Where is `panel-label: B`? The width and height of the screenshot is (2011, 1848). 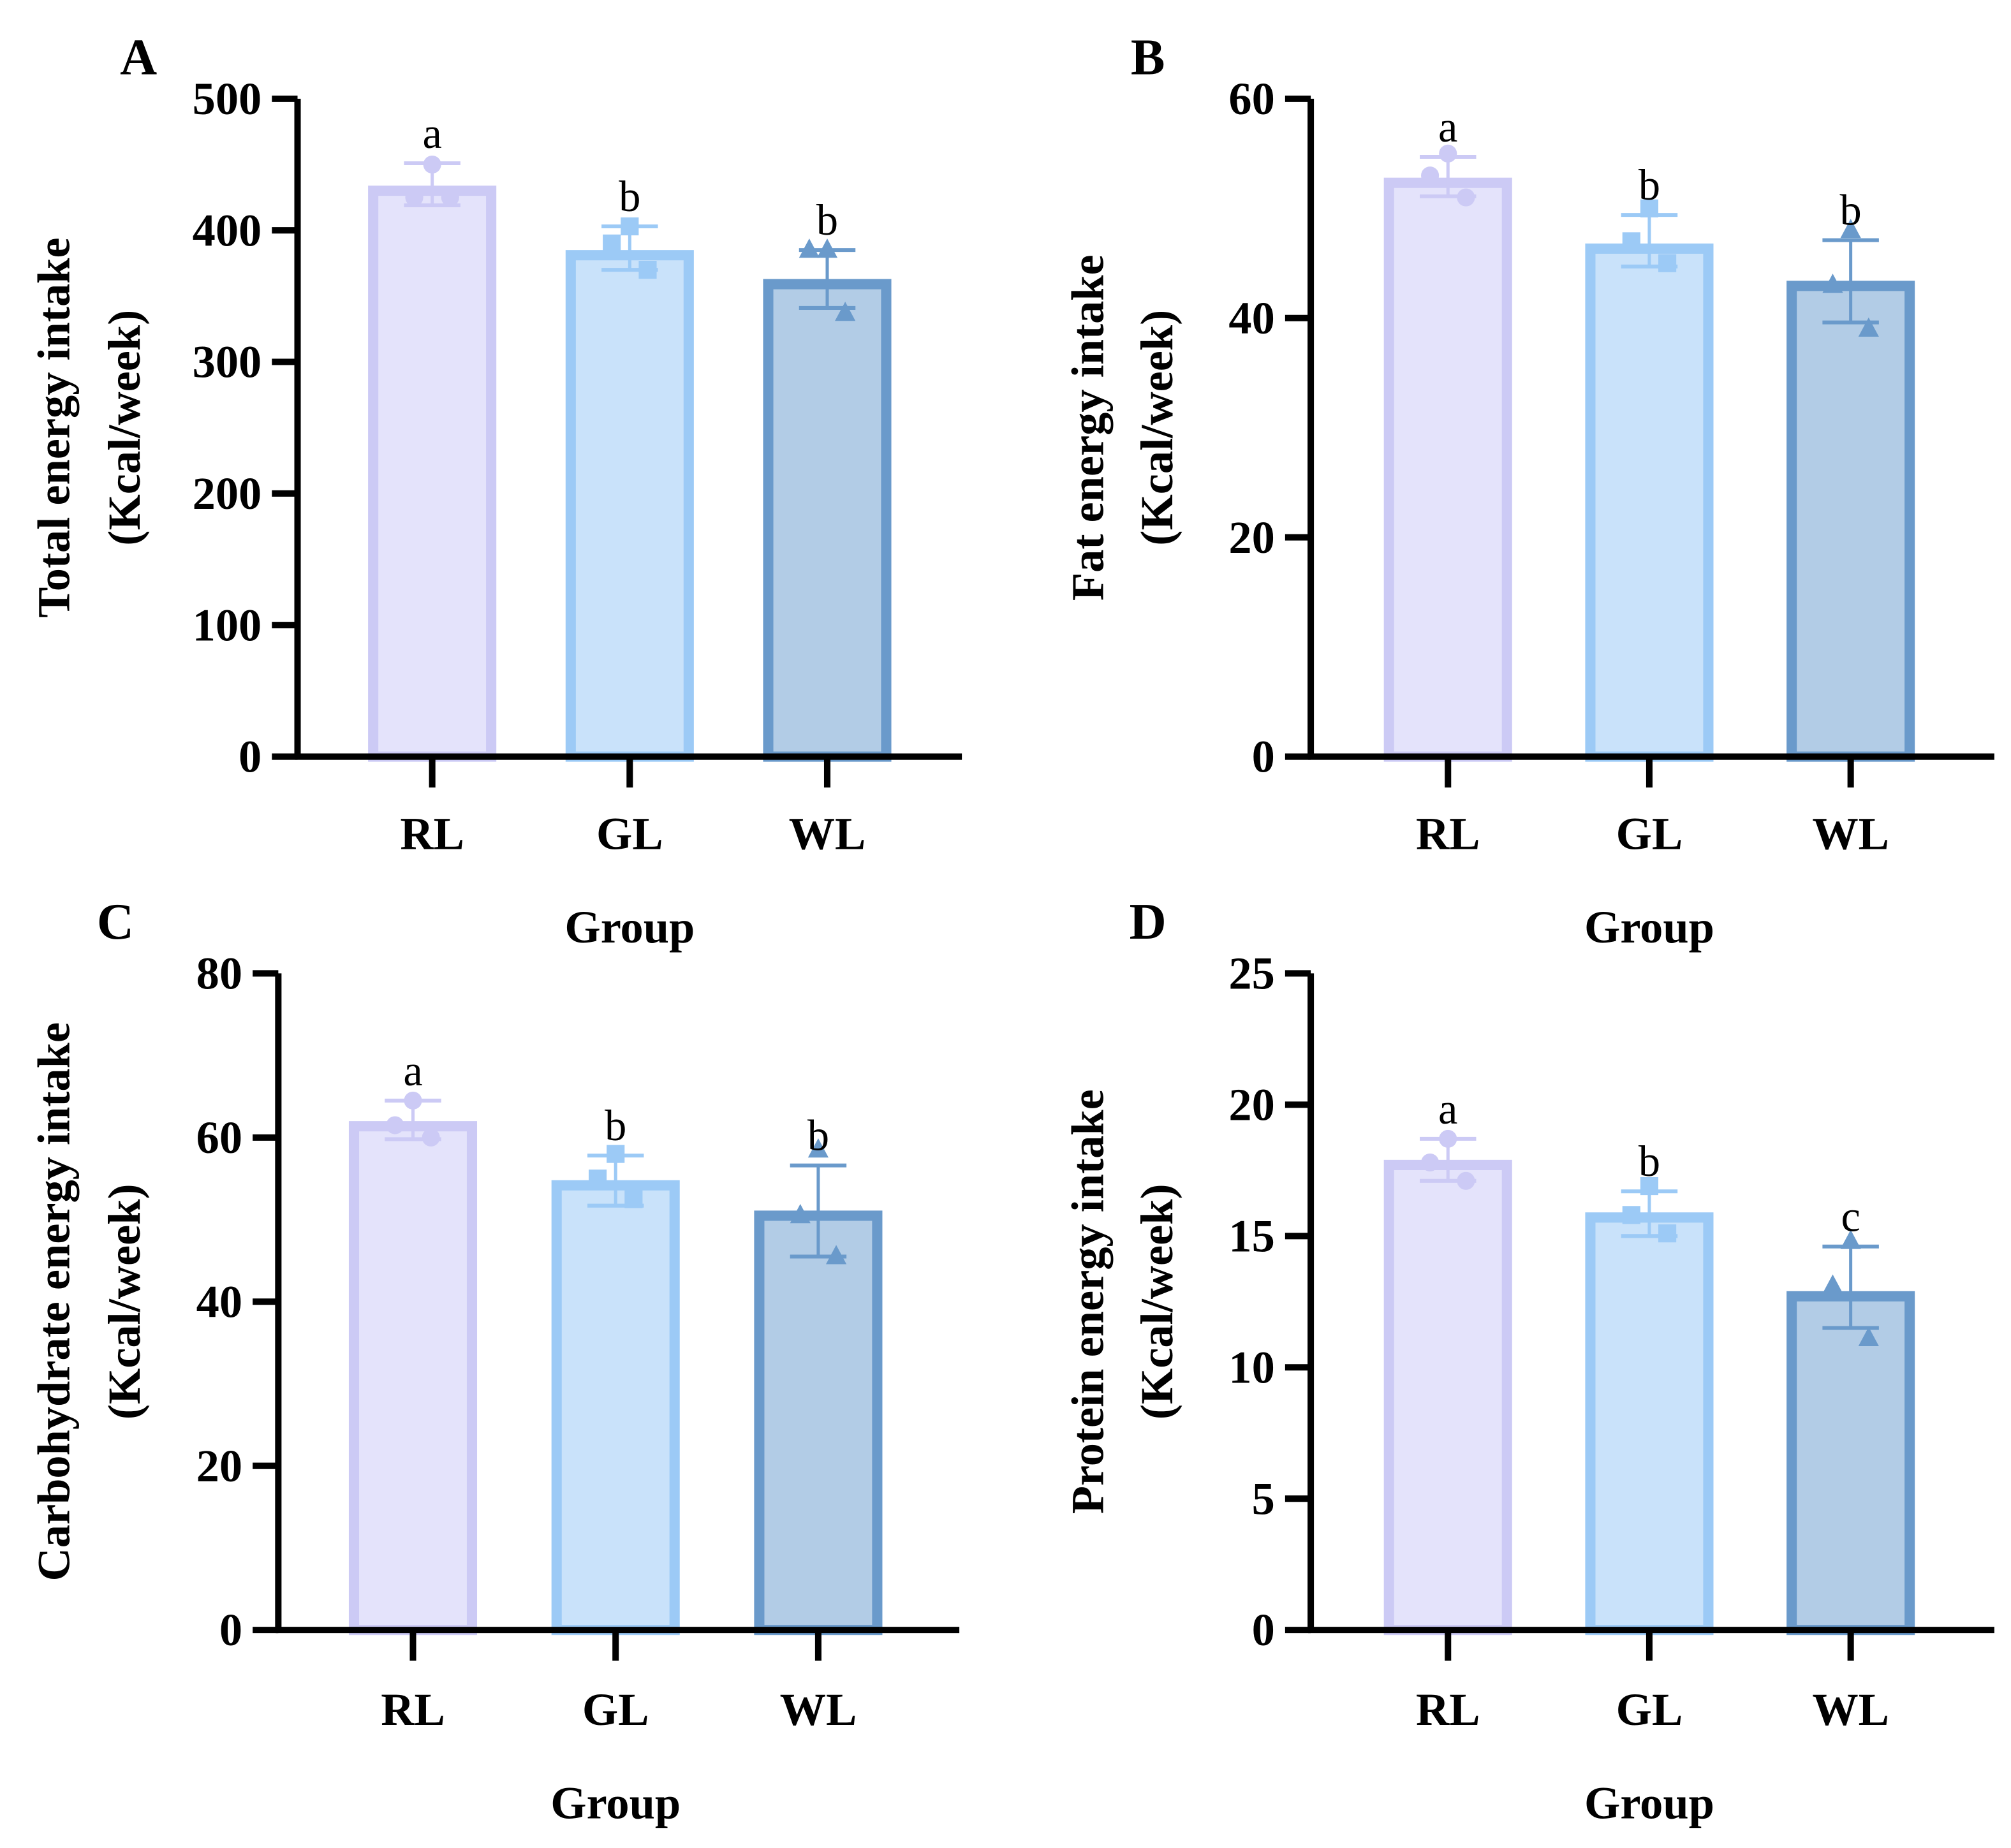
panel-label: B is located at coordinates (1148, 57).